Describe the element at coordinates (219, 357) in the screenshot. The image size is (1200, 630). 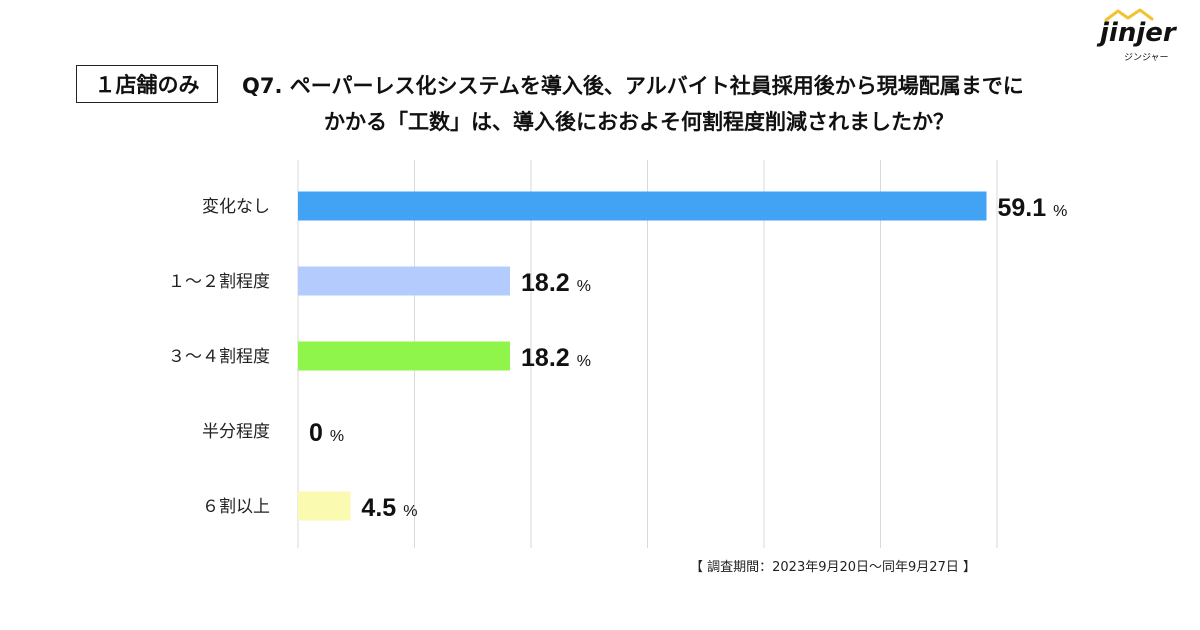
I see `category-label: ３～４割程度` at that location.